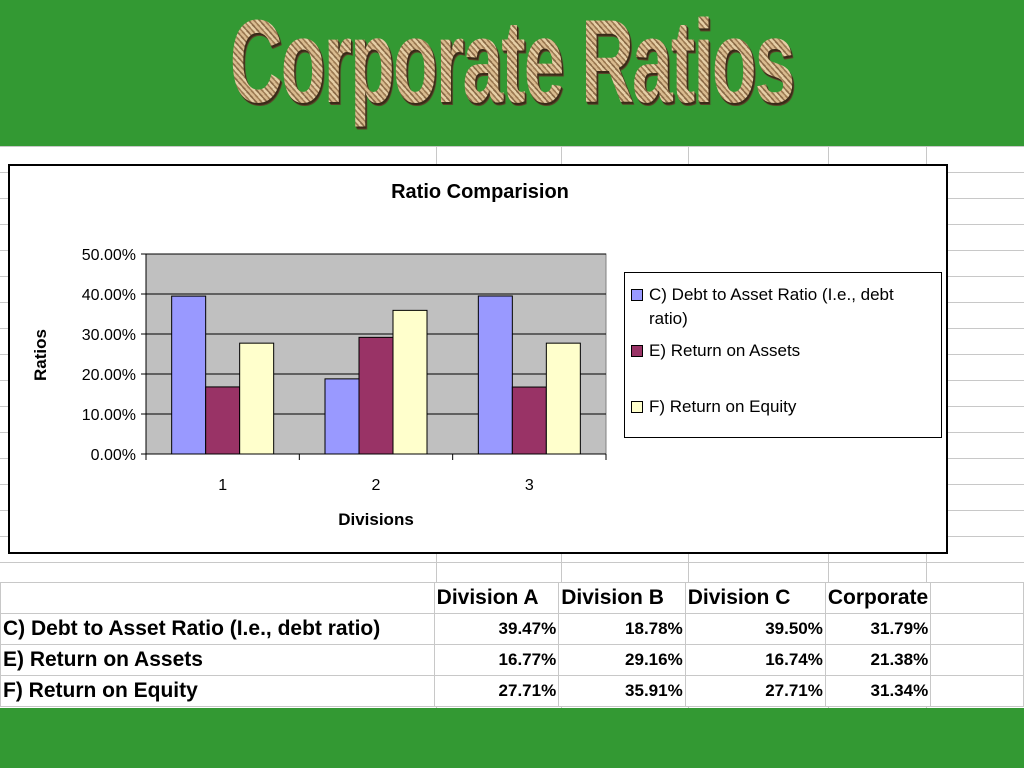 The width and height of the screenshot is (1024, 768). I want to click on y-tick-label: 50.00%, so click(109, 255).